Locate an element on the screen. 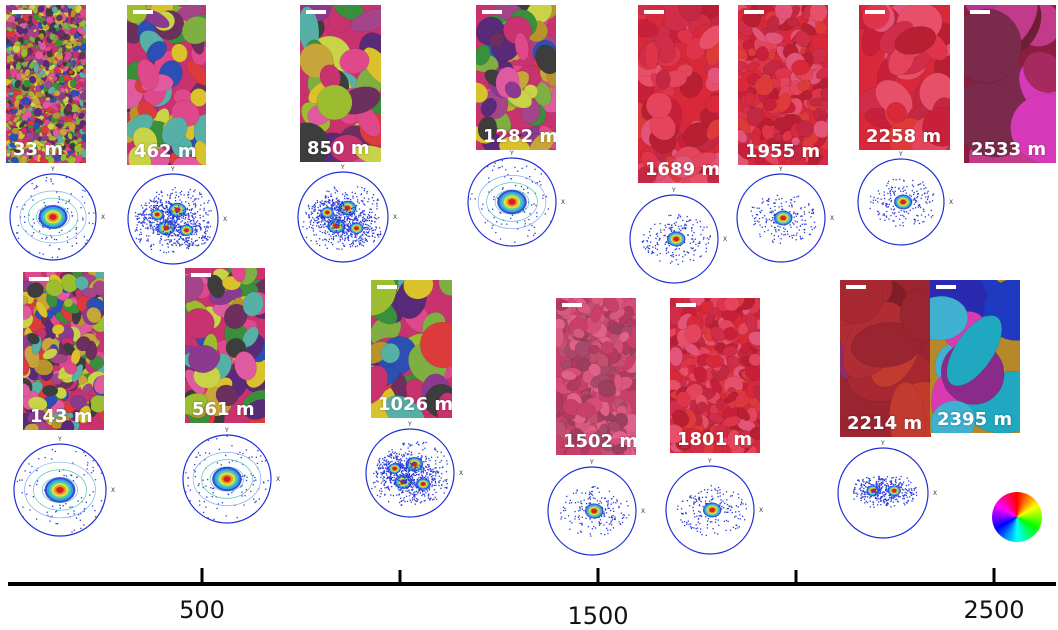 The width and height of the screenshot is (1058, 630). grain-map-1689m: 1689 m is located at coordinates (678, 94).